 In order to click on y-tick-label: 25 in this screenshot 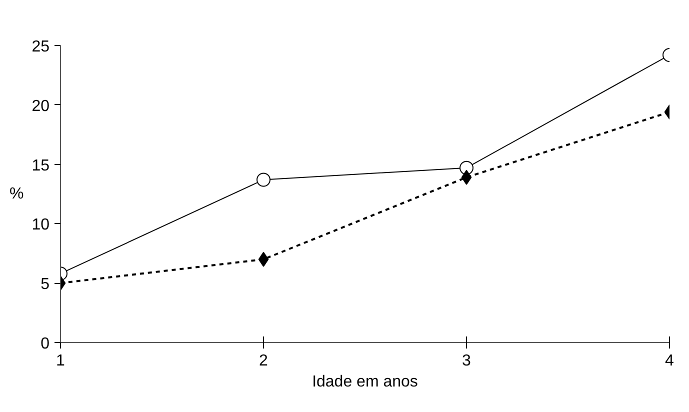, I will do `click(41, 47)`.